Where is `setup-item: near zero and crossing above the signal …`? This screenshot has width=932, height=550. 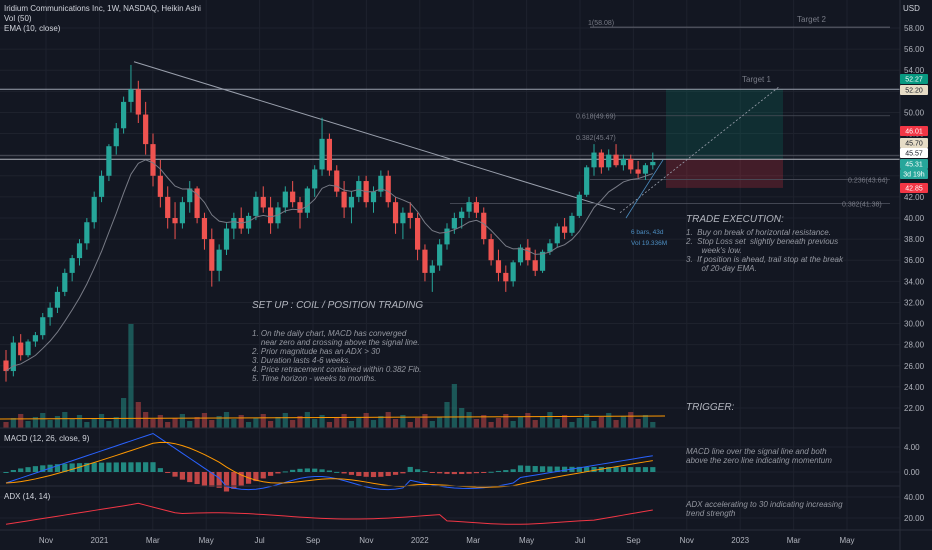 setup-item: near zero and crossing above the signal … is located at coordinates (336, 342).